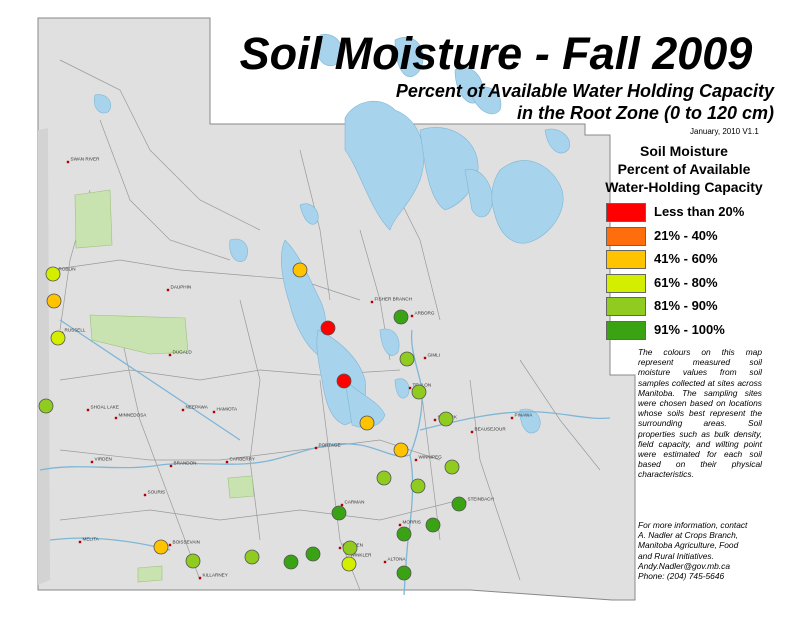  What do you see at coordinates (431, 457) in the screenshot?
I see `town-label: WINNIPEG` at bounding box center [431, 457].